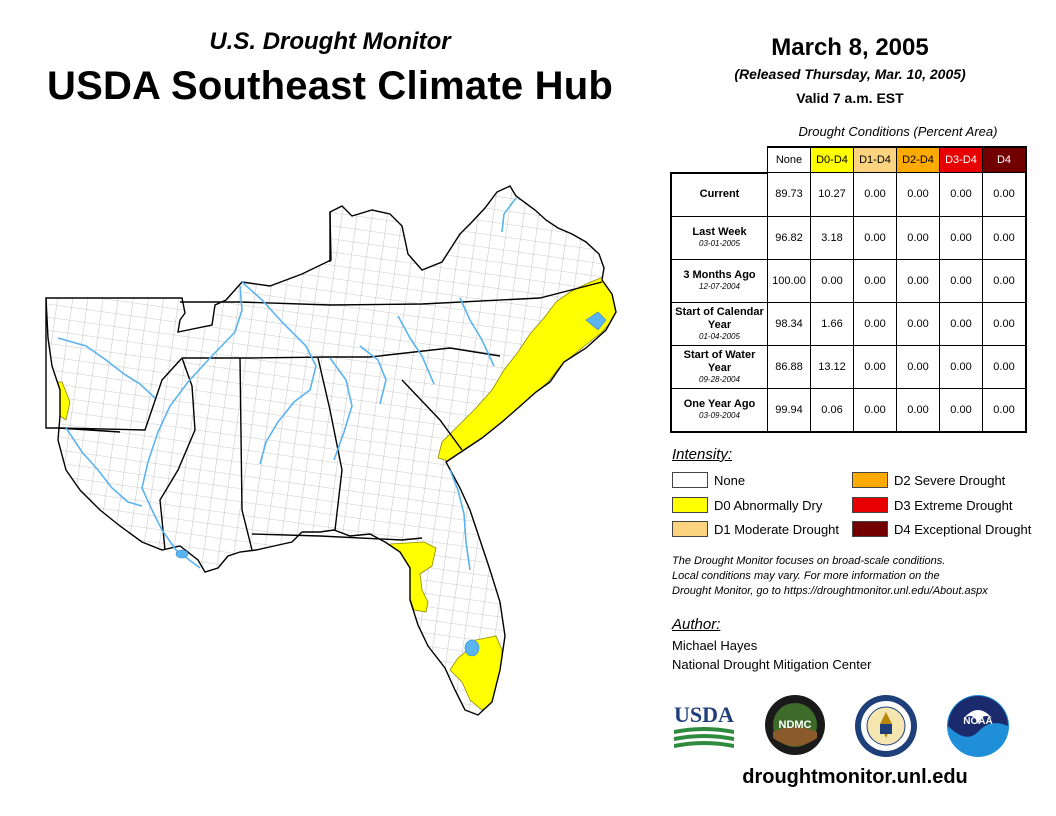 The image size is (1056, 816). What do you see at coordinates (850, 47) in the screenshot?
I see `map-date: March 8, 2005` at bounding box center [850, 47].